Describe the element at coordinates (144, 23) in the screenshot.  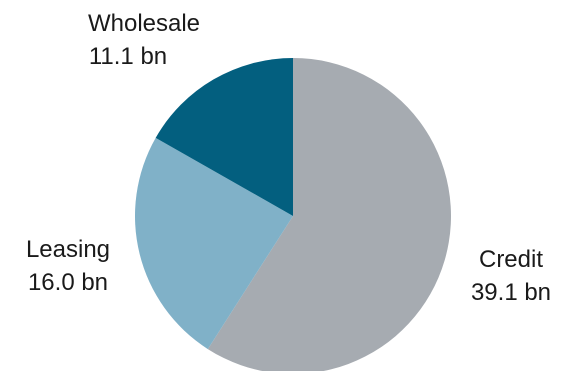
I see `label-wholesale-name: Wholesale` at that location.